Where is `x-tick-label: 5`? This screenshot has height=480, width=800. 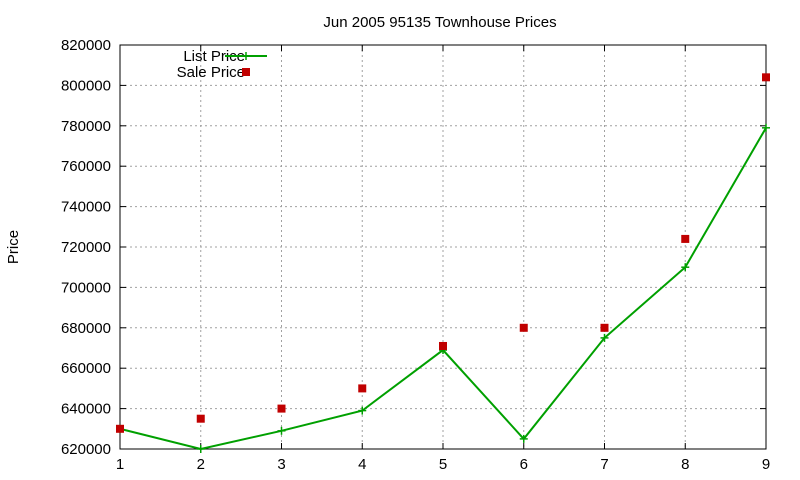 x-tick-label: 5 is located at coordinates (443, 464).